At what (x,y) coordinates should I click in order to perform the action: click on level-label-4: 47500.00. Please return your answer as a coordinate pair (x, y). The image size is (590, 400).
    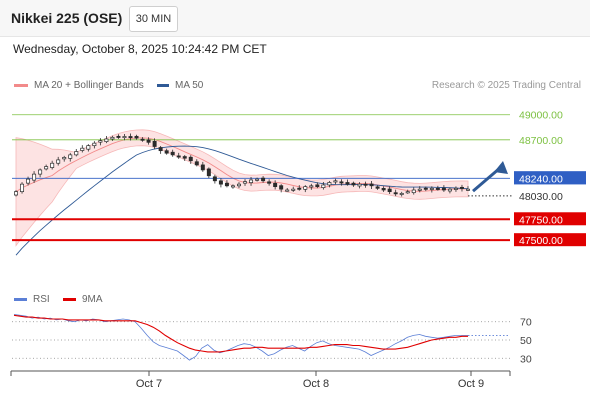
    Looking at the image, I should click on (541, 241).